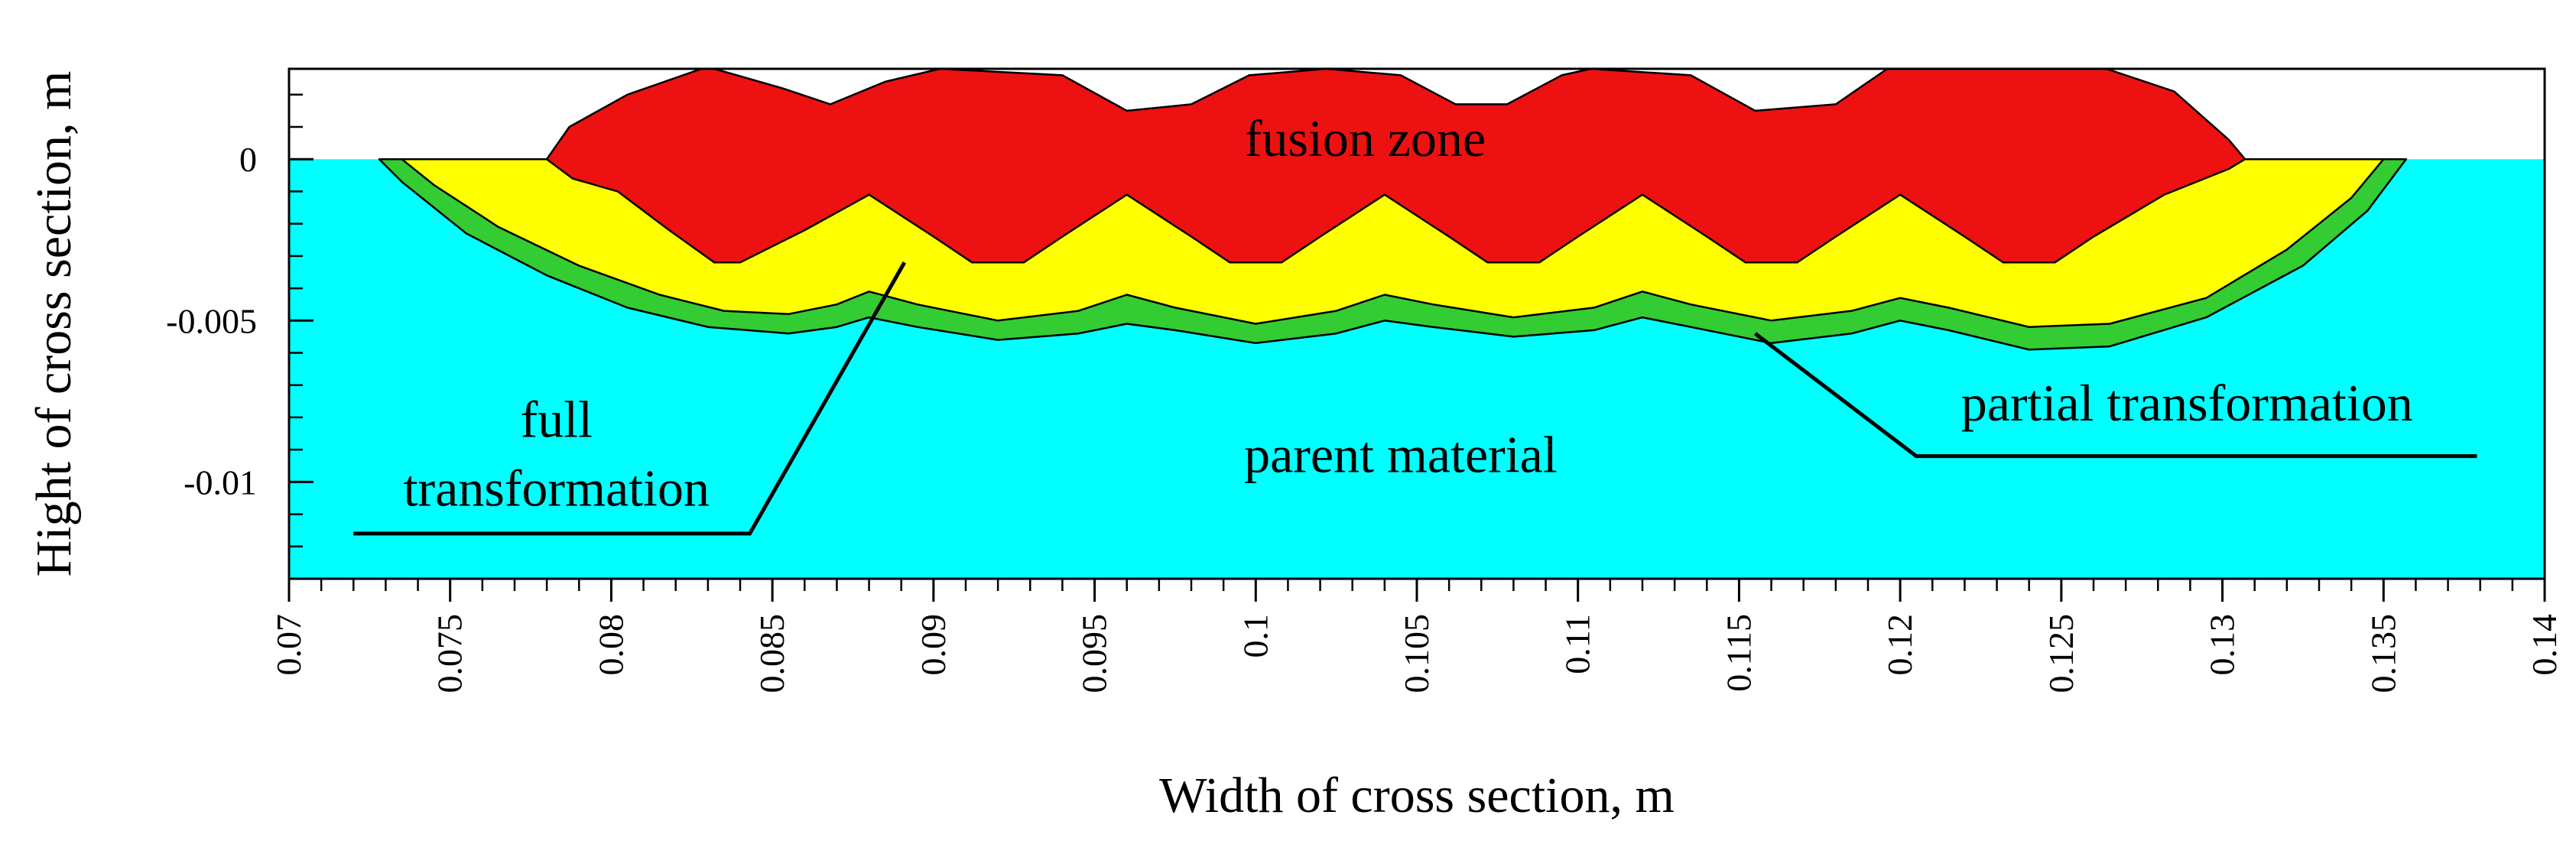 The image size is (2576, 841). What do you see at coordinates (2383, 653) in the screenshot?
I see `x-tick-label: 0.135` at bounding box center [2383, 653].